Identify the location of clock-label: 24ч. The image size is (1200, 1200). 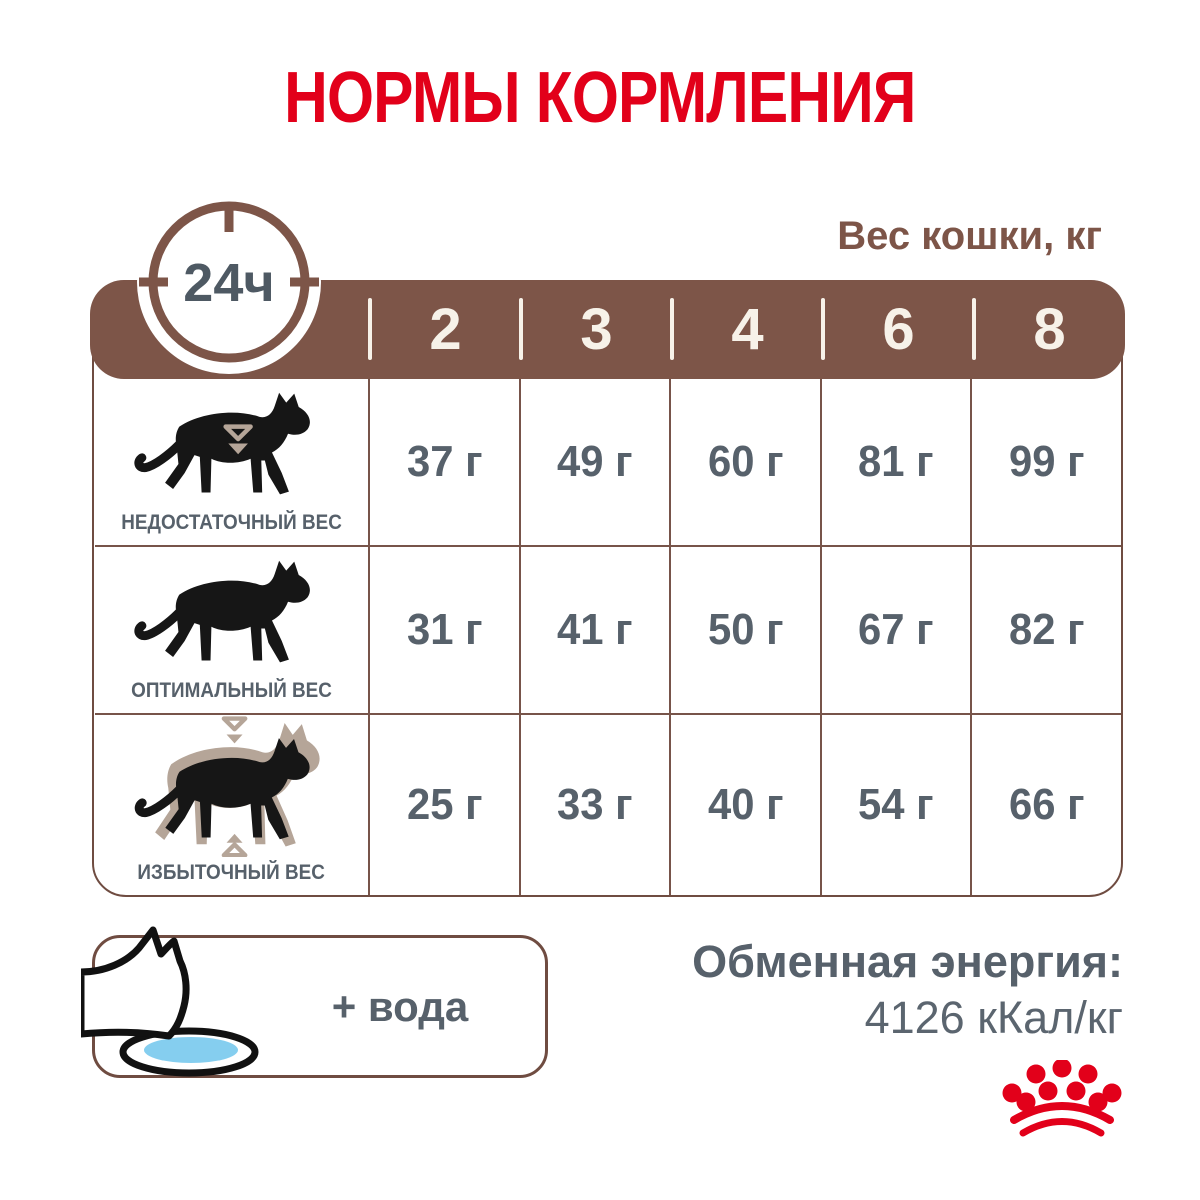
(228, 283).